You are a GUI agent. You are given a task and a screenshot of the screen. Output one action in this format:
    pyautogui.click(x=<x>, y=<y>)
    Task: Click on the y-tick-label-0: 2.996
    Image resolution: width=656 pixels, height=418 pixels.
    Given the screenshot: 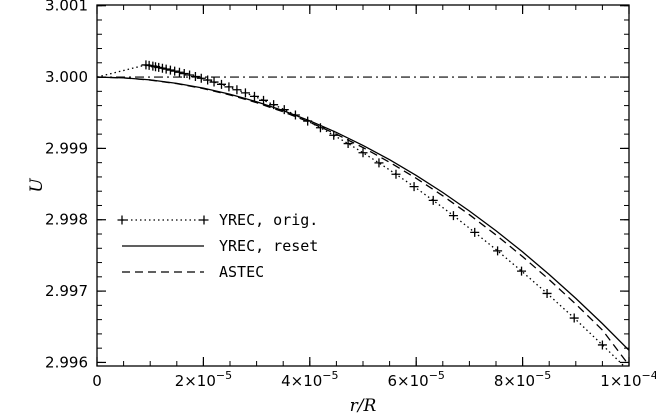 What is the action you would take?
    pyautogui.click(x=66, y=362)
    